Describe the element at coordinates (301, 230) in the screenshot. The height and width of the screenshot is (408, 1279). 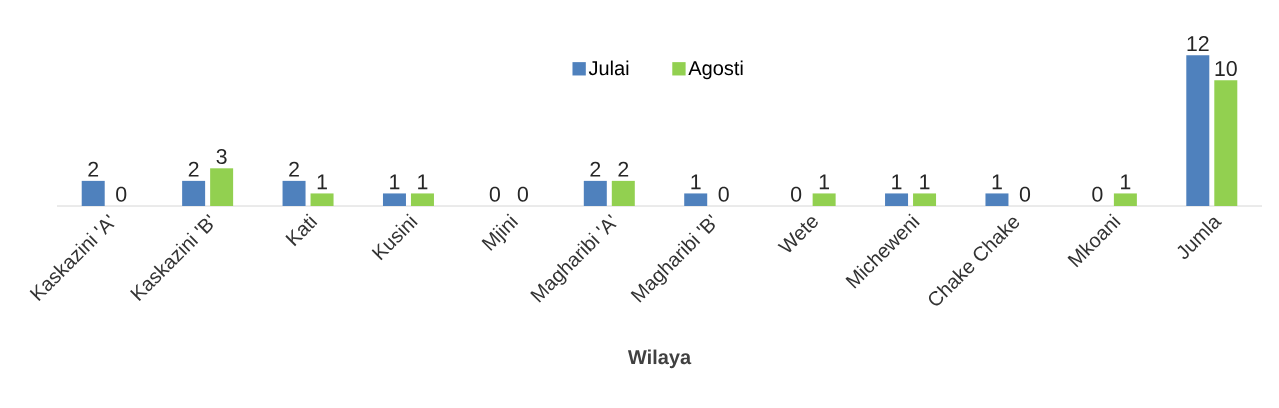
I see `x-tick-label: Kati` at that location.